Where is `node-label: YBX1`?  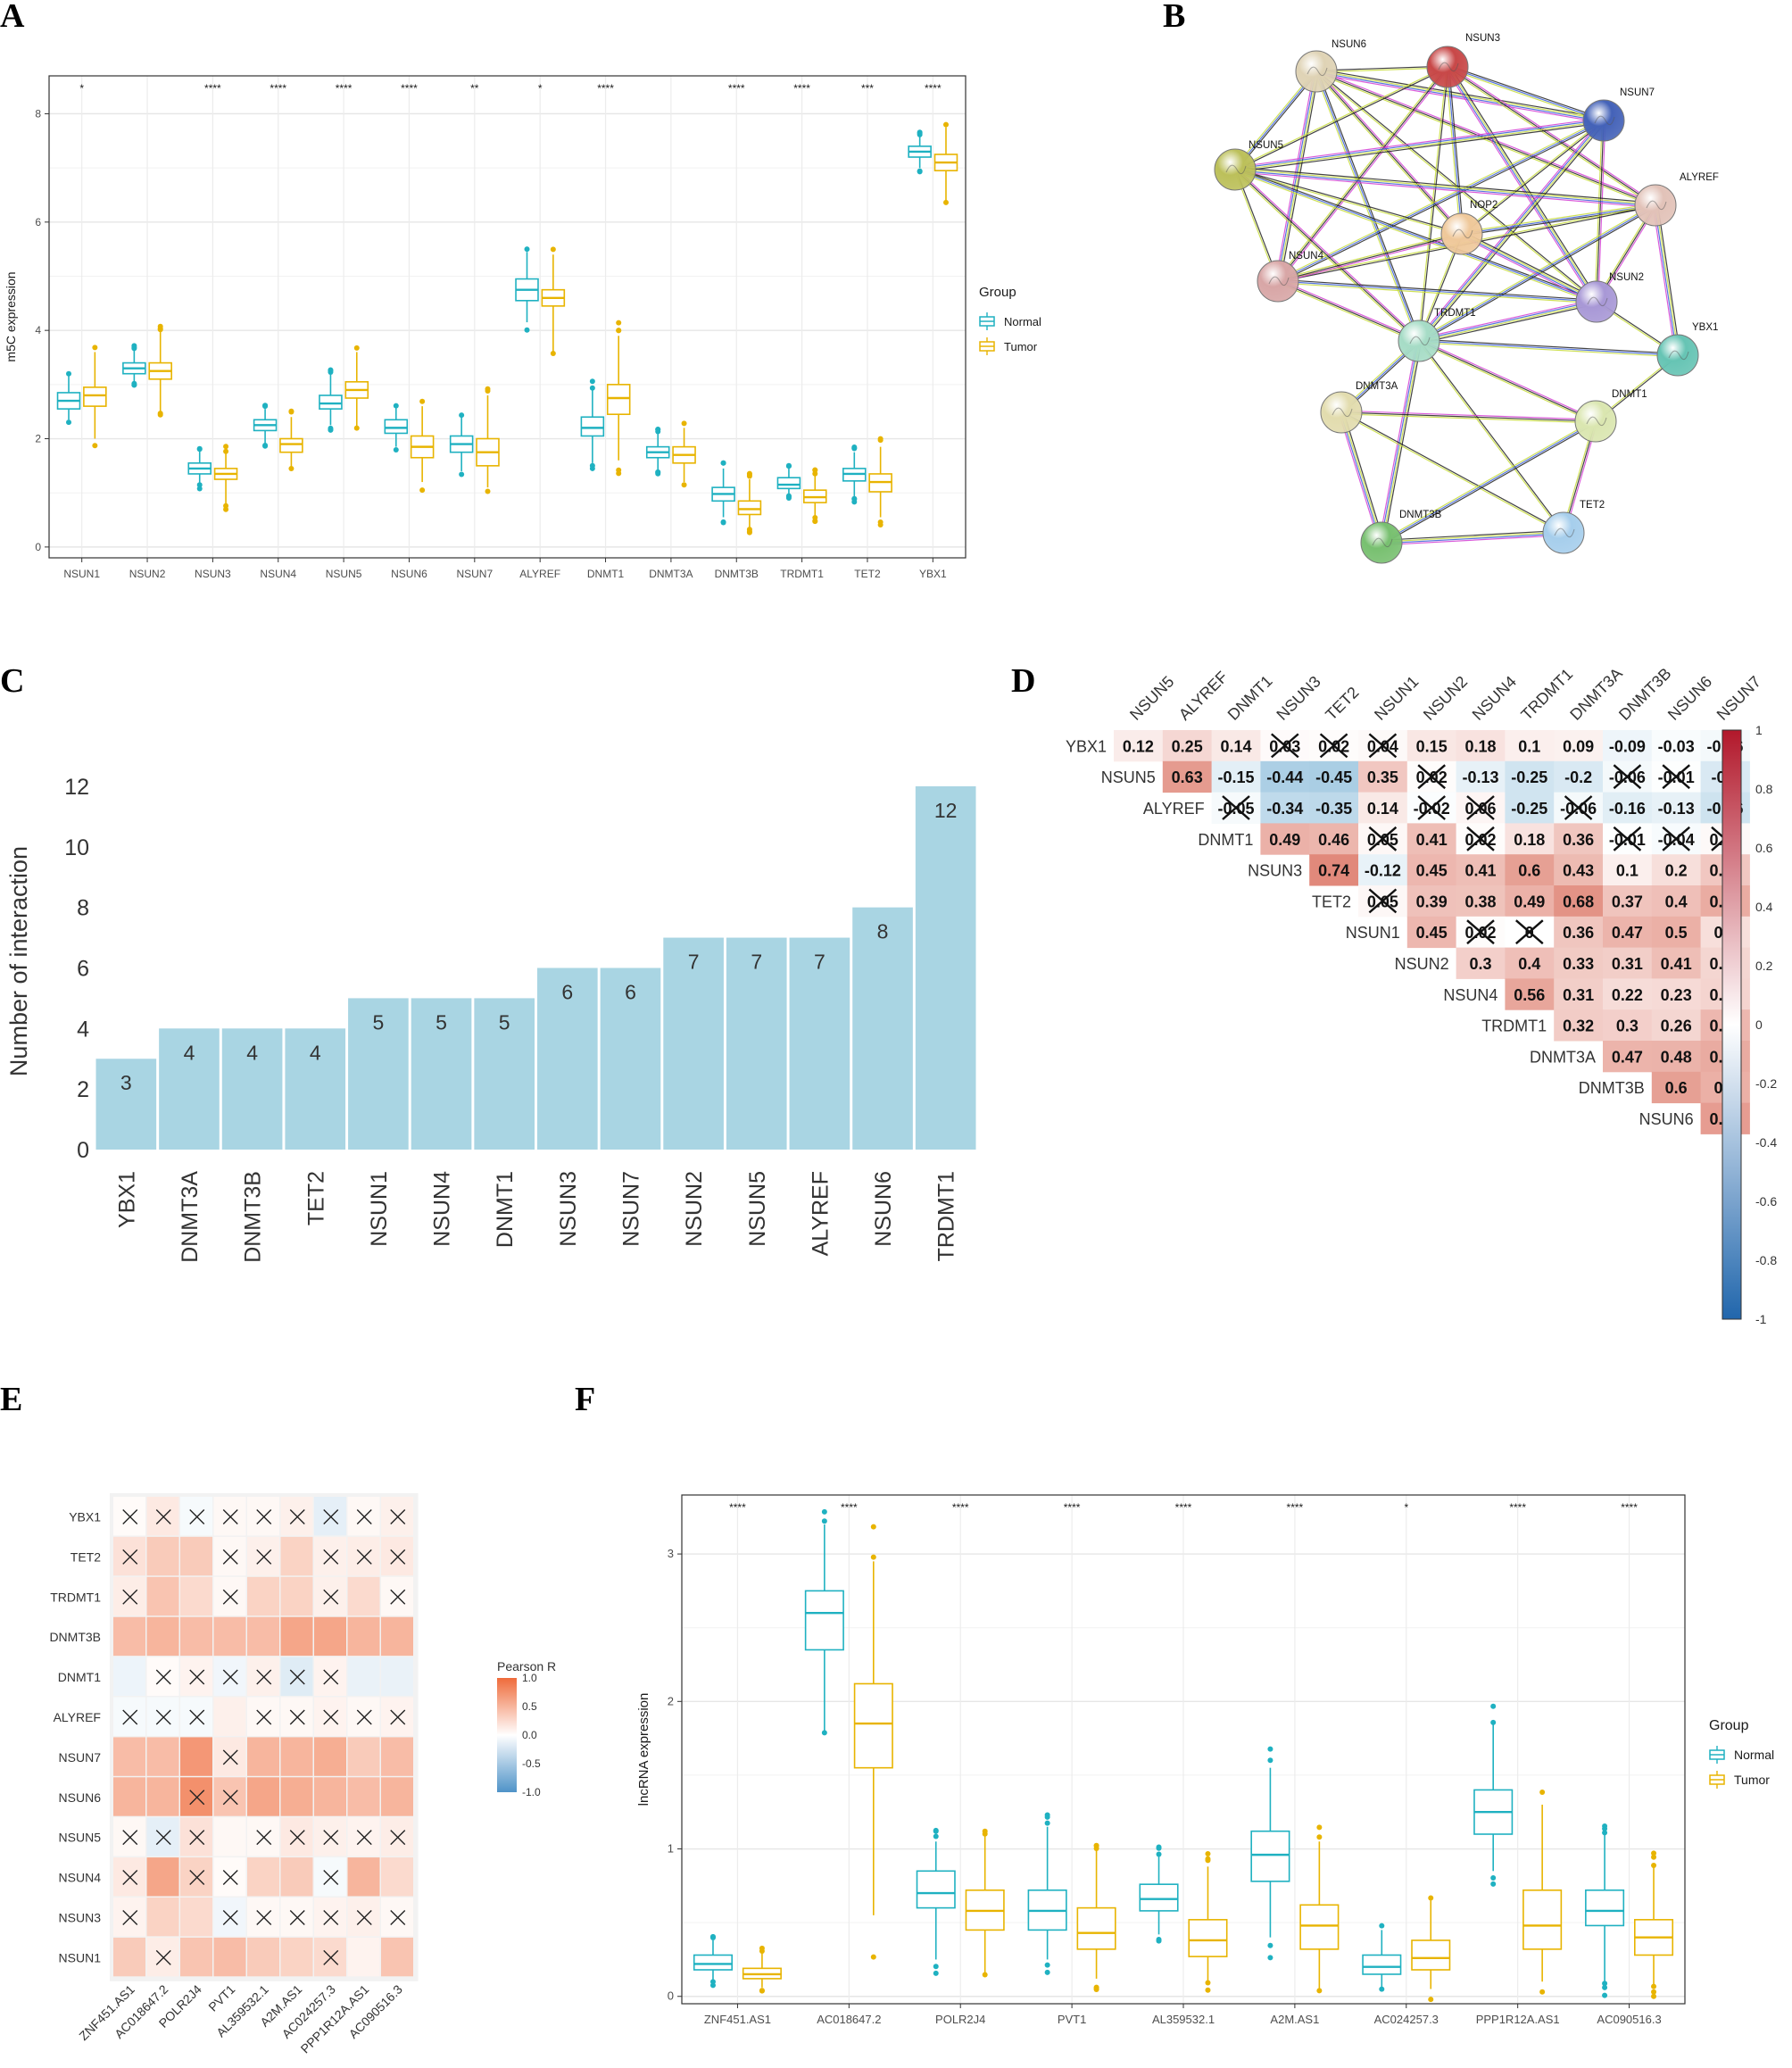
node-label: YBX1 is located at coordinates (1705, 327).